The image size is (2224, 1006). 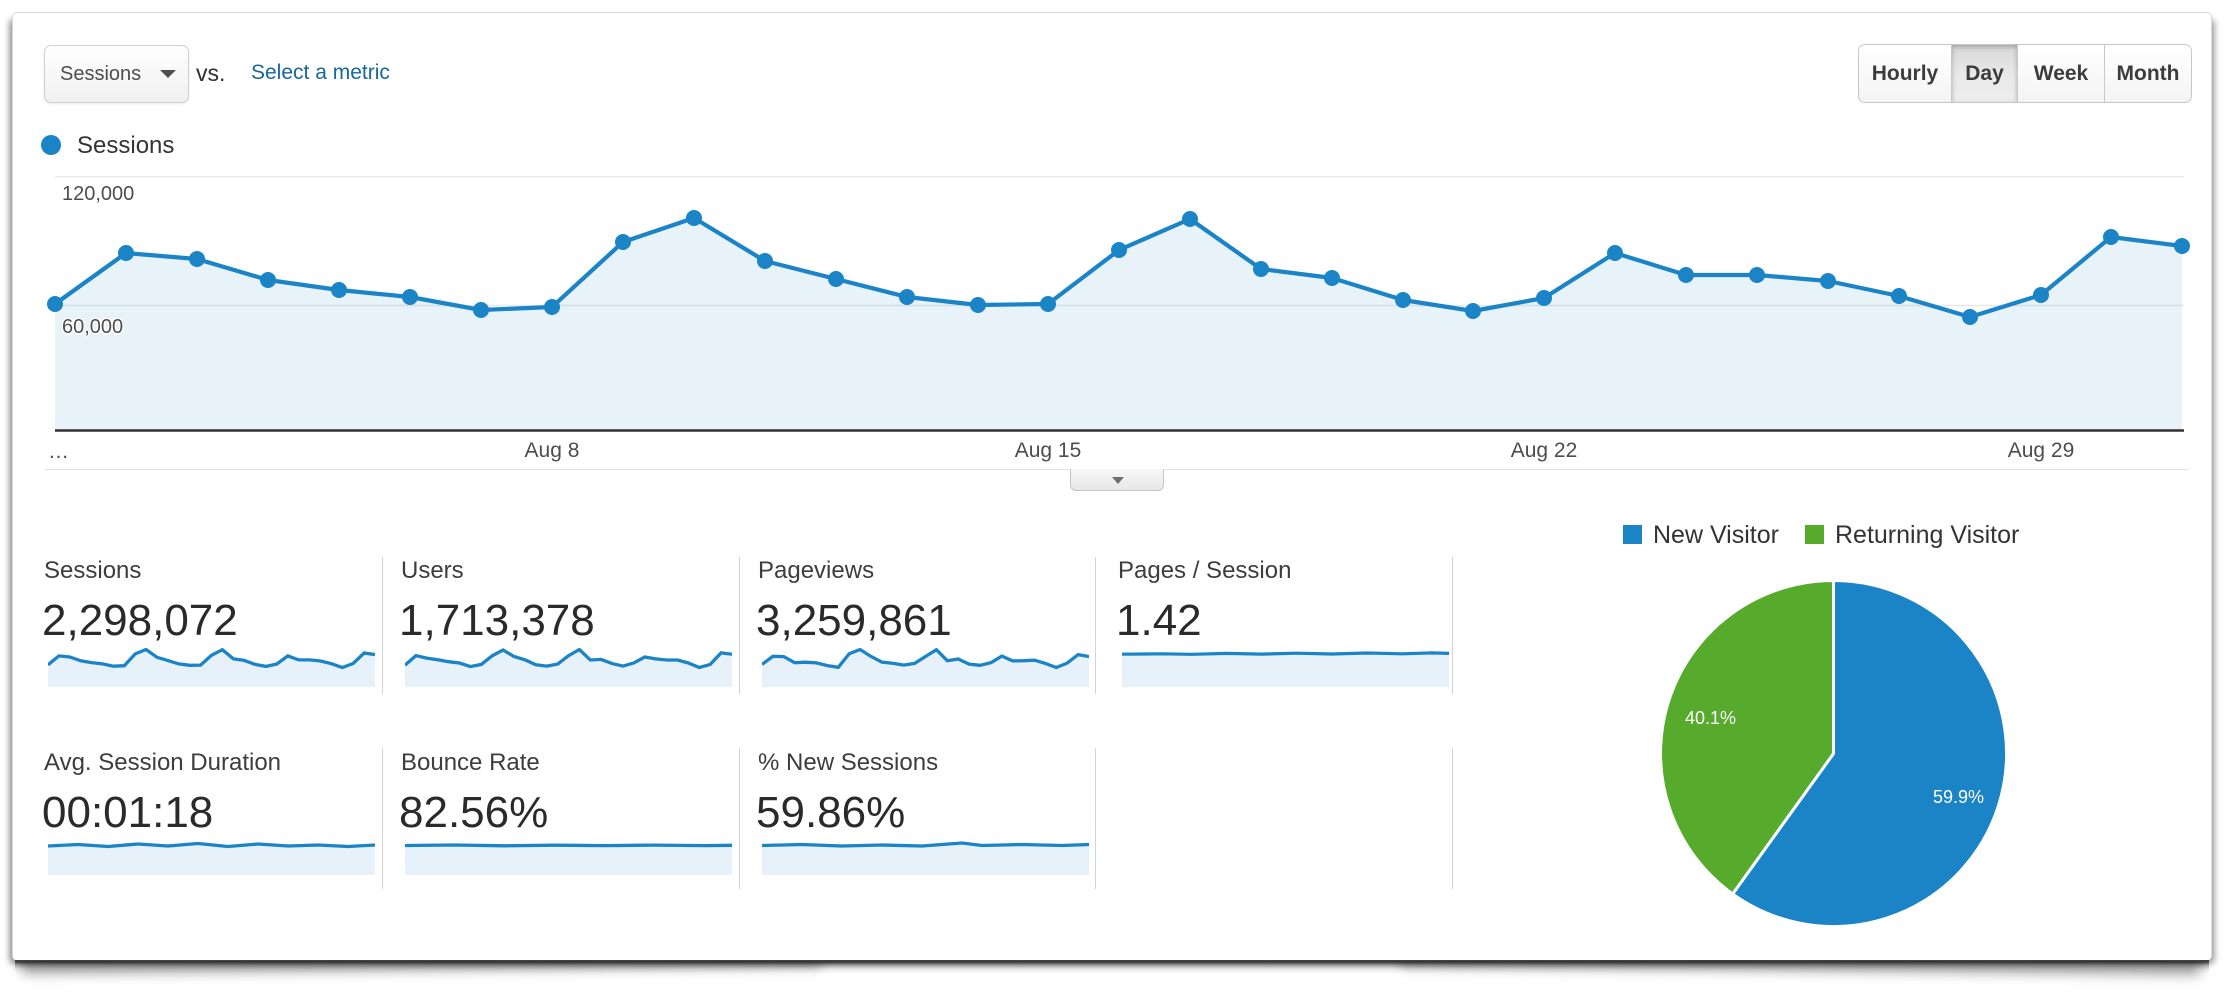 What do you see at coordinates (1710, 718) in the screenshot?
I see `svg-text: 40.1%` at bounding box center [1710, 718].